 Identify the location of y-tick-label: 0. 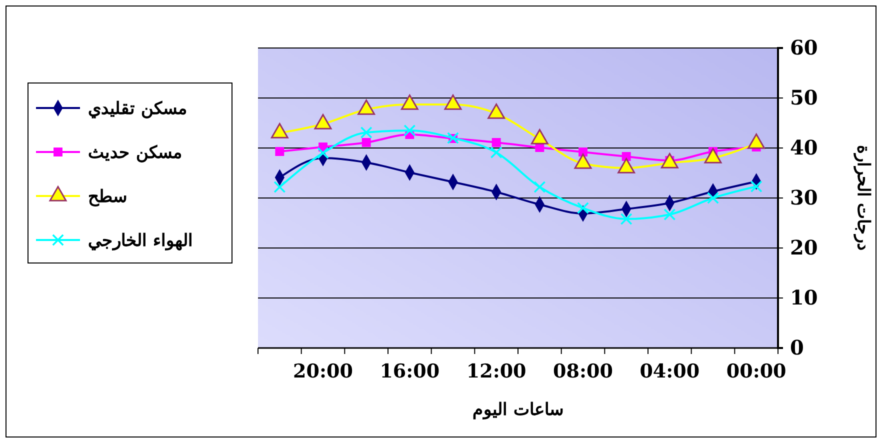
(797, 347).